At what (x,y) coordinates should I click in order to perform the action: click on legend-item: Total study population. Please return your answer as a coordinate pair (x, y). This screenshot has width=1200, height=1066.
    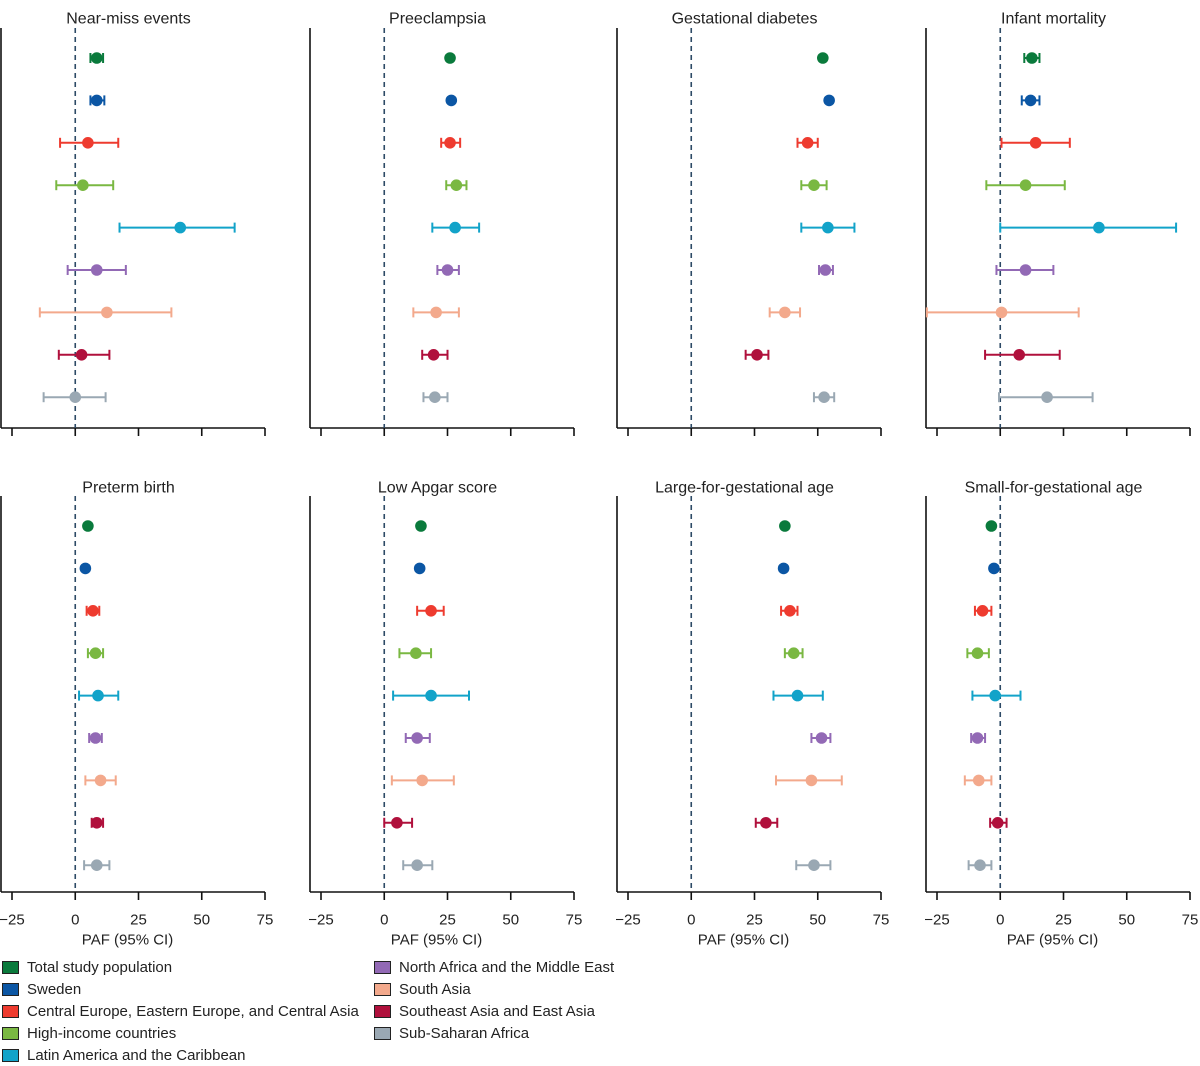
    Looking at the image, I should click on (87, 967).